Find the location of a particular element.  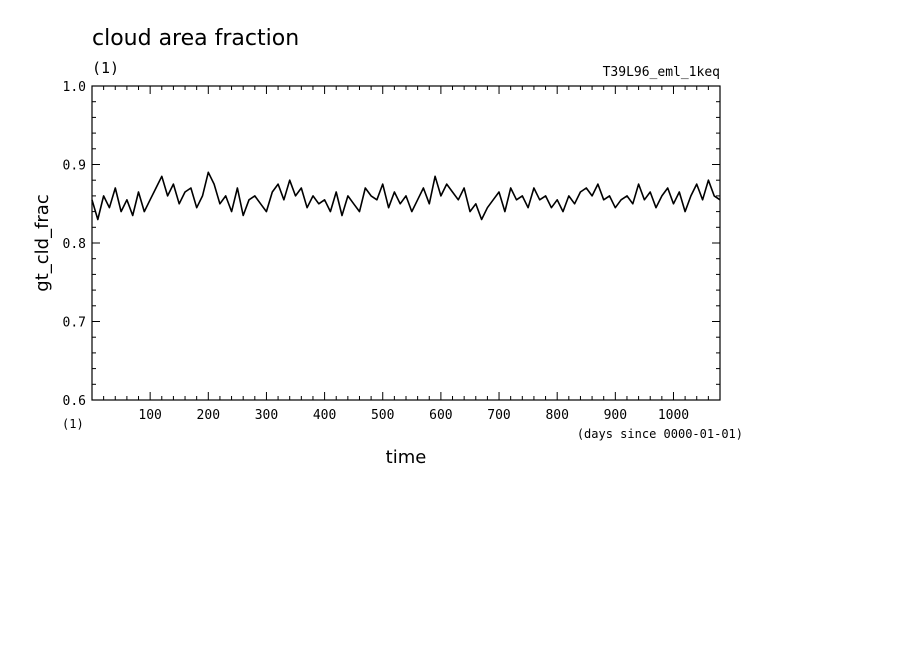

y-tick-labels: 0.6 0.7 0.8 0.9 1.0 is located at coordinates (74, 244).